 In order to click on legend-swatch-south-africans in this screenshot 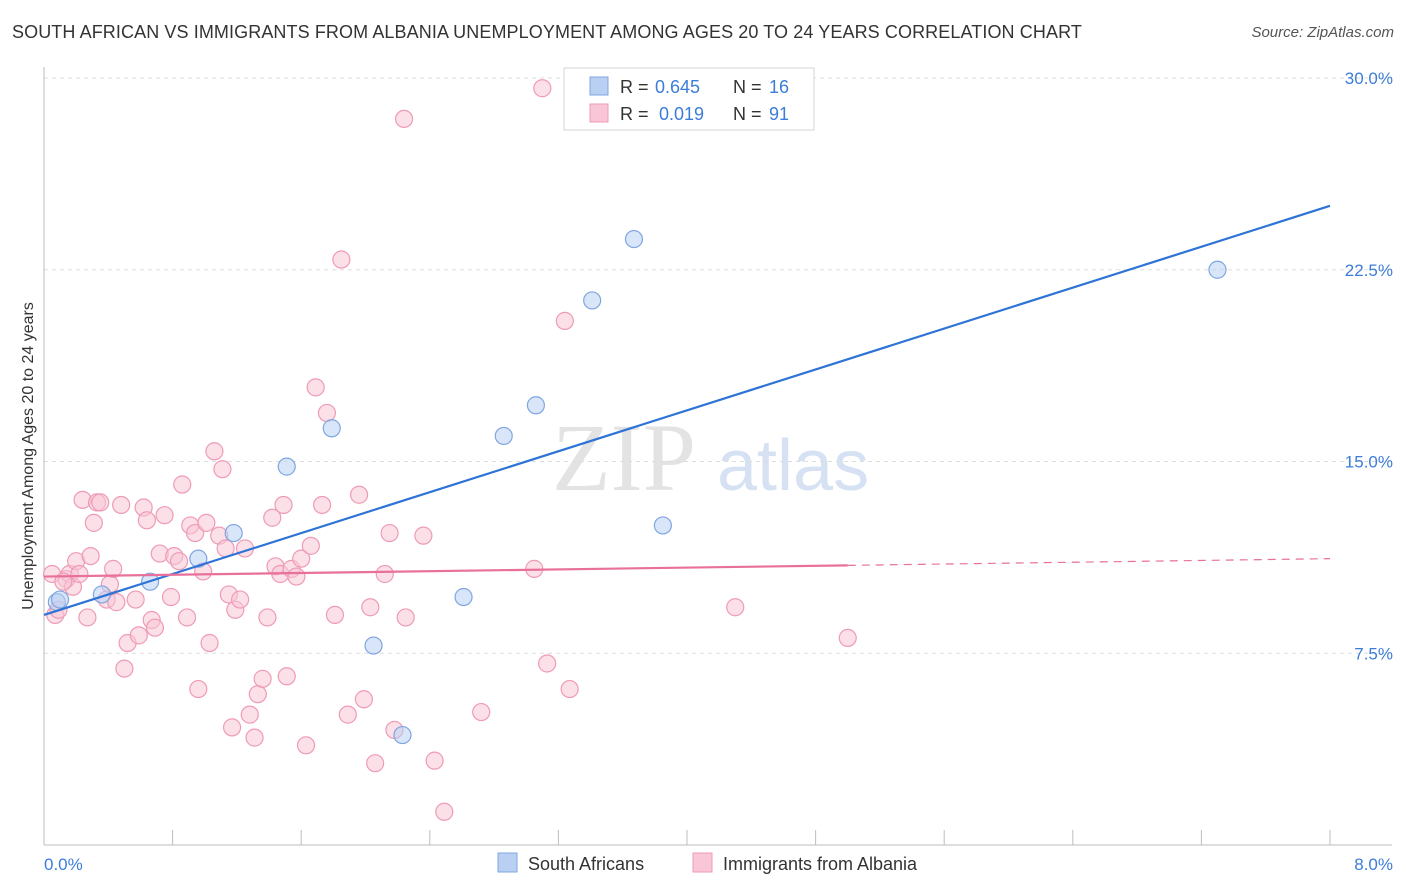, I will do `click(507, 862)`.